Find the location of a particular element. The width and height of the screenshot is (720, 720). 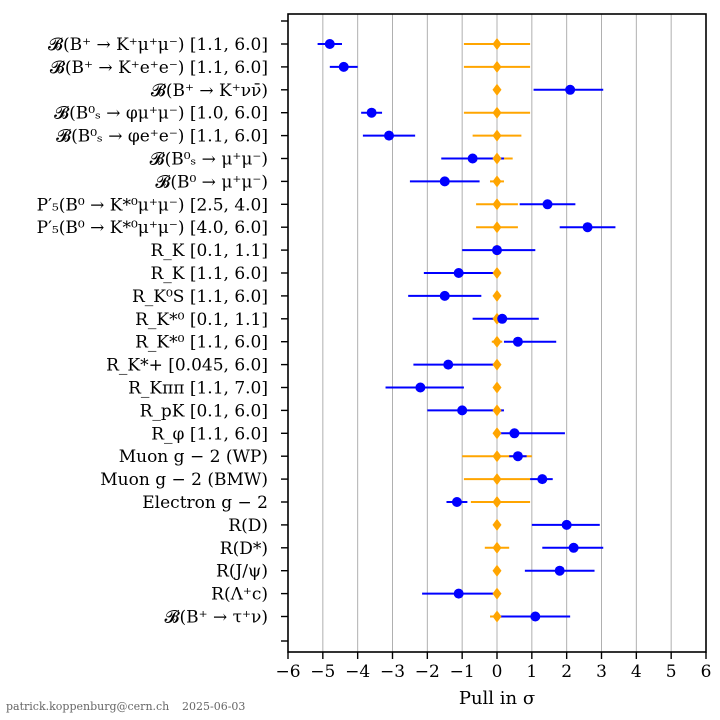

x-tick-label: 0 is located at coordinates (497, 672).